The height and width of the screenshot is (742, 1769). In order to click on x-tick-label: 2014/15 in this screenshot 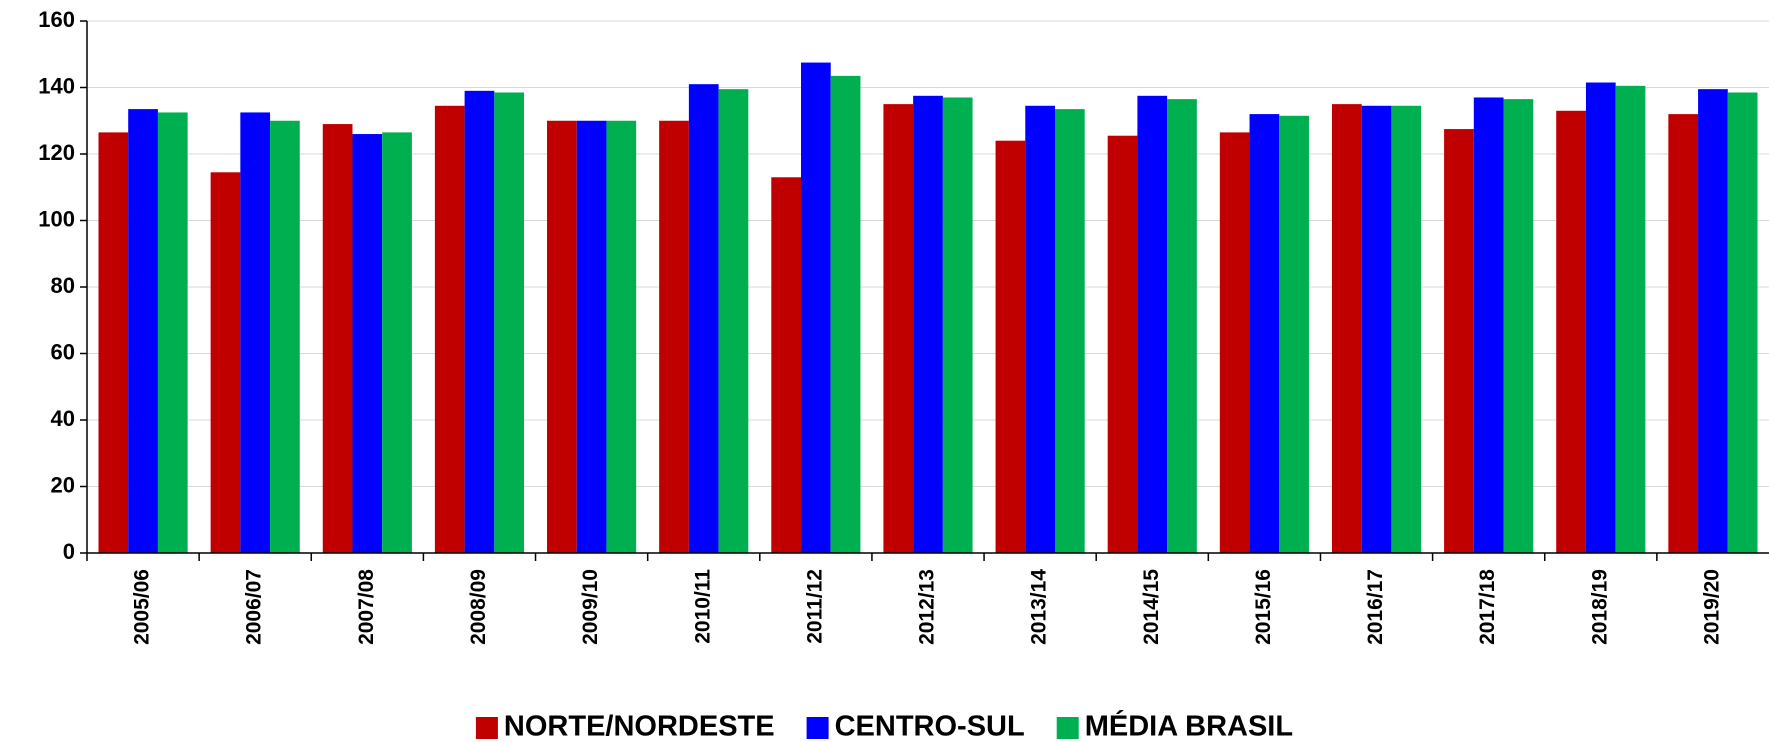, I will do `click(1151, 607)`.